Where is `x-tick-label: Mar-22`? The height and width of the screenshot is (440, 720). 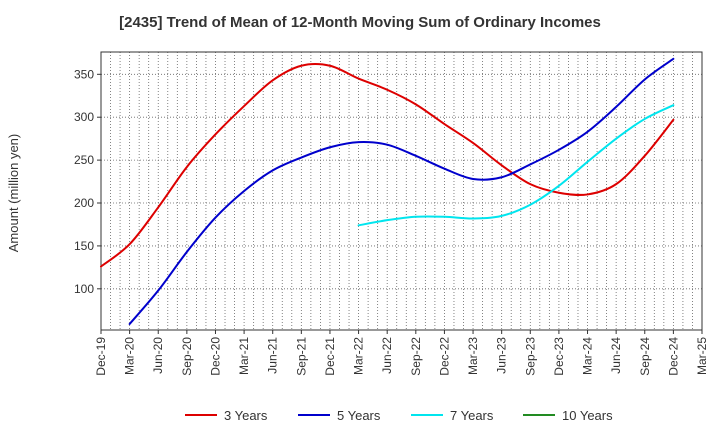
x-tick-label: Mar-22 is located at coordinates (359, 356).